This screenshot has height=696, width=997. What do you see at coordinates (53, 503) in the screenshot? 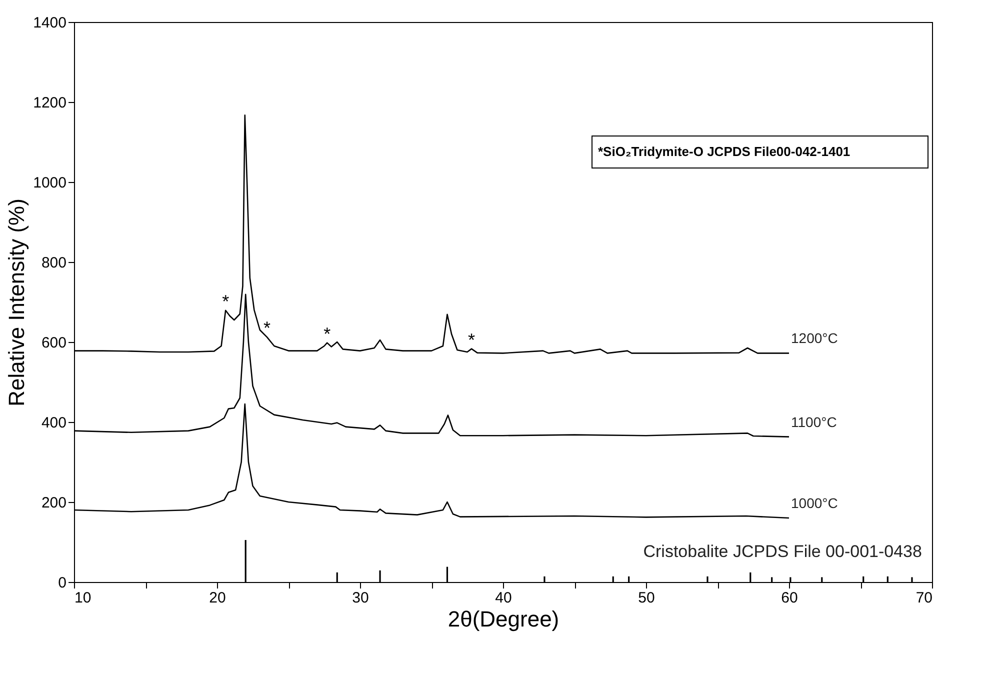
I see `y-tick-label: 200` at bounding box center [53, 503].